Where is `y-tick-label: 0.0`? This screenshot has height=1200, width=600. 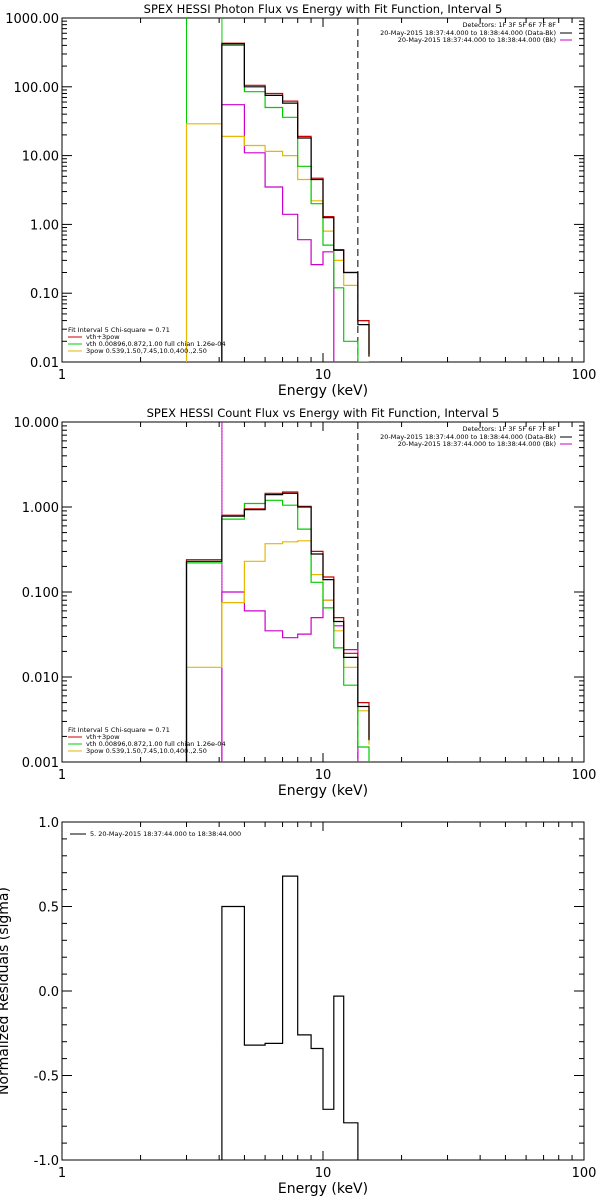
y-tick-label: 0.0 is located at coordinates (48, 992).